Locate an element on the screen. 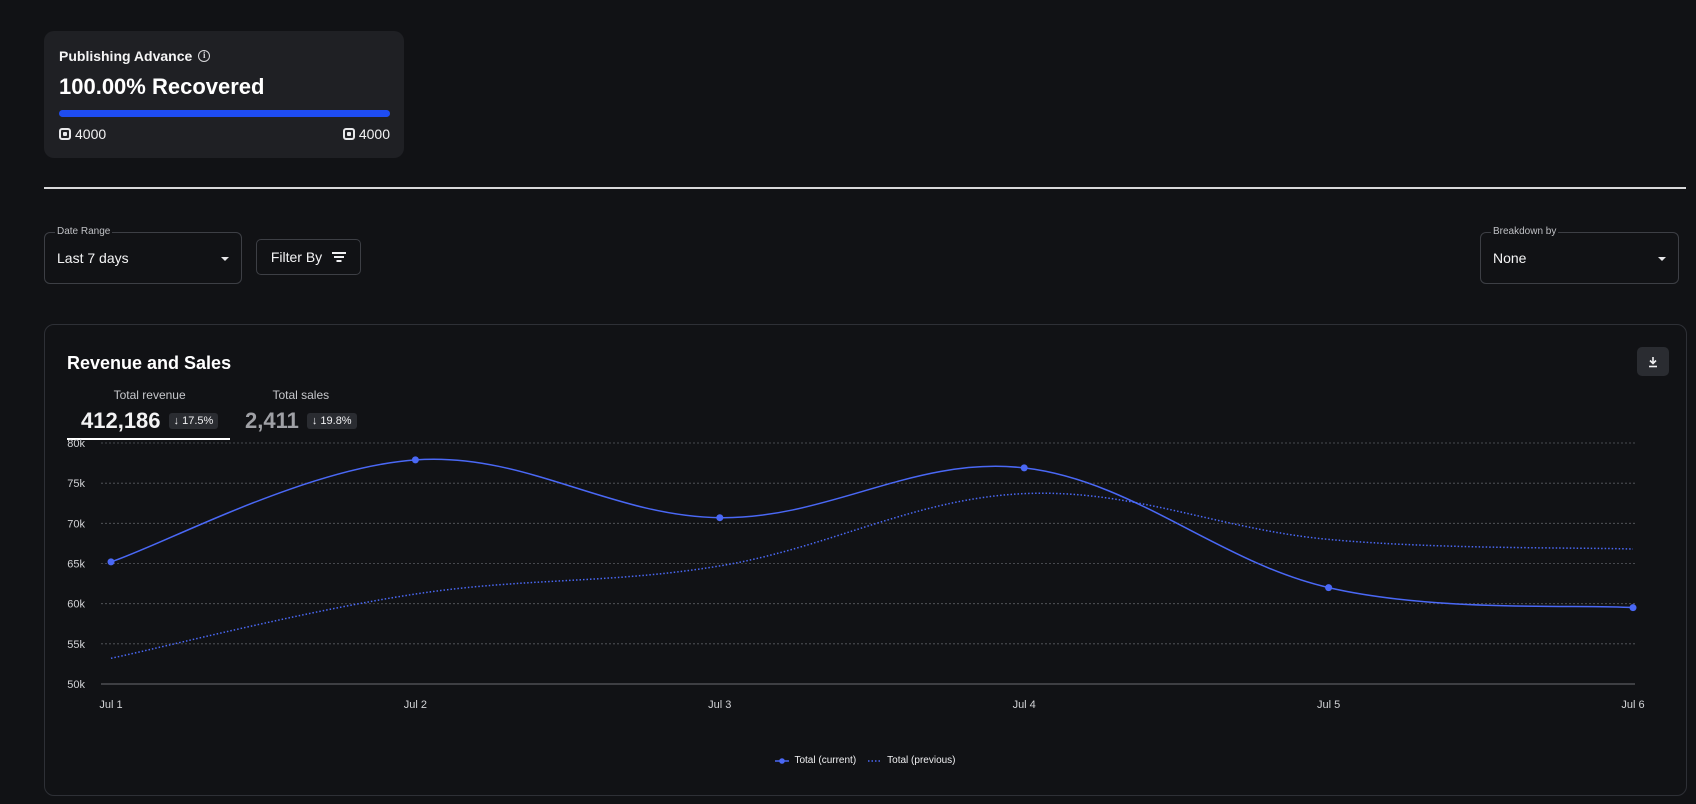 This screenshot has width=1696, height=804. recovered-status: 100.00% Recovered is located at coordinates (162, 86).